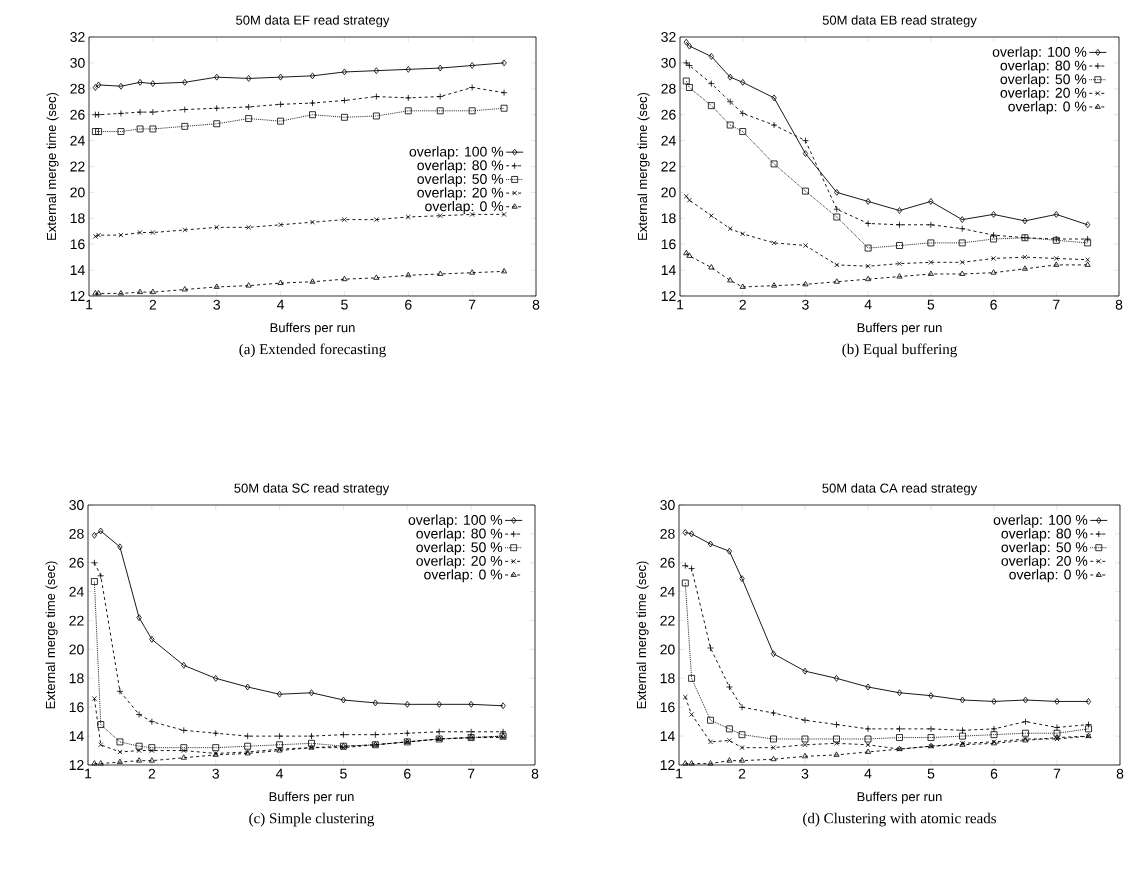 The height and width of the screenshot is (888, 1133). Describe the element at coordinates (312, 350) in the screenshot. I see `text: (a) Extended forecasting` at that location.